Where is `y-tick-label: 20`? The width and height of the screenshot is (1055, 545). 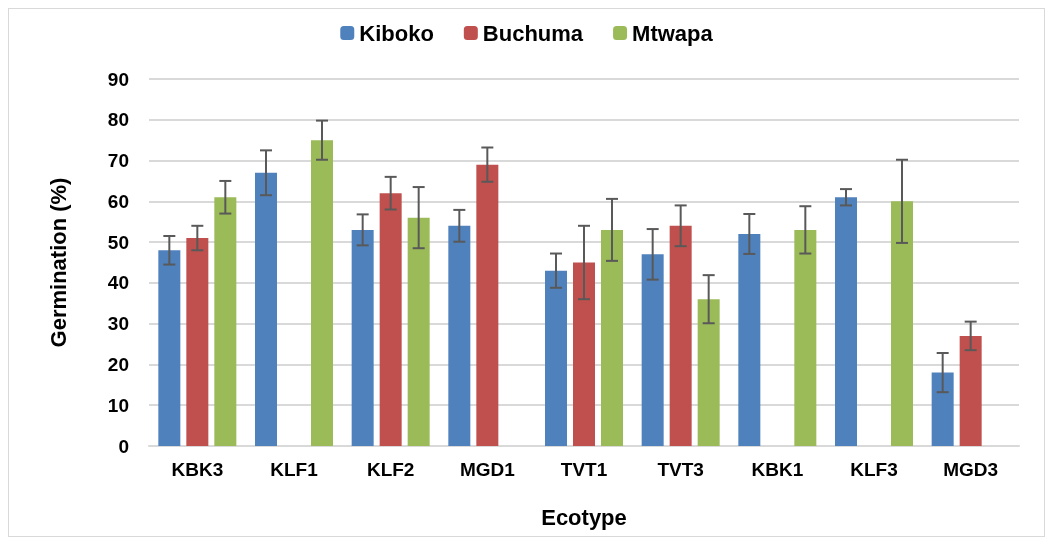
y-tick-label: 20 is located at coordinates (118, 364).